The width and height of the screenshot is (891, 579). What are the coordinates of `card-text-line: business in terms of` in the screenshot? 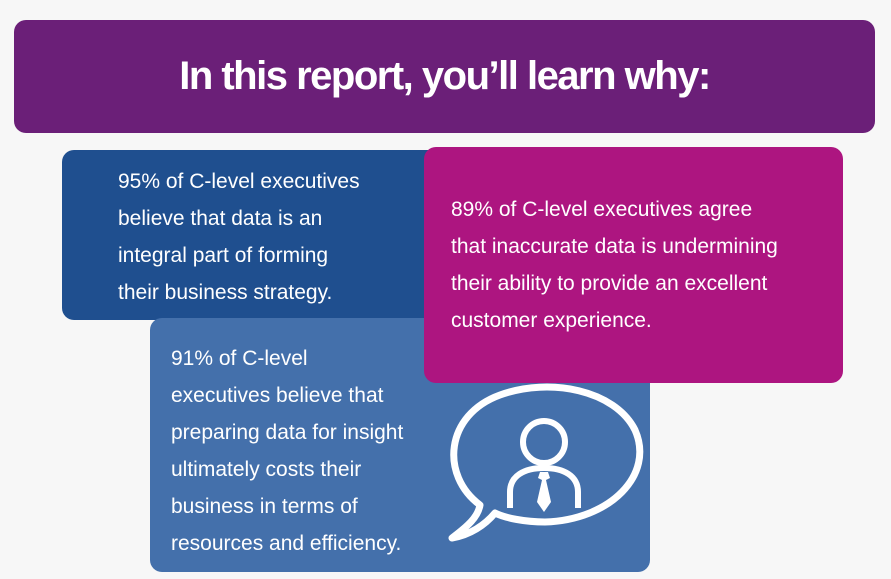 It's located at (264, 506).